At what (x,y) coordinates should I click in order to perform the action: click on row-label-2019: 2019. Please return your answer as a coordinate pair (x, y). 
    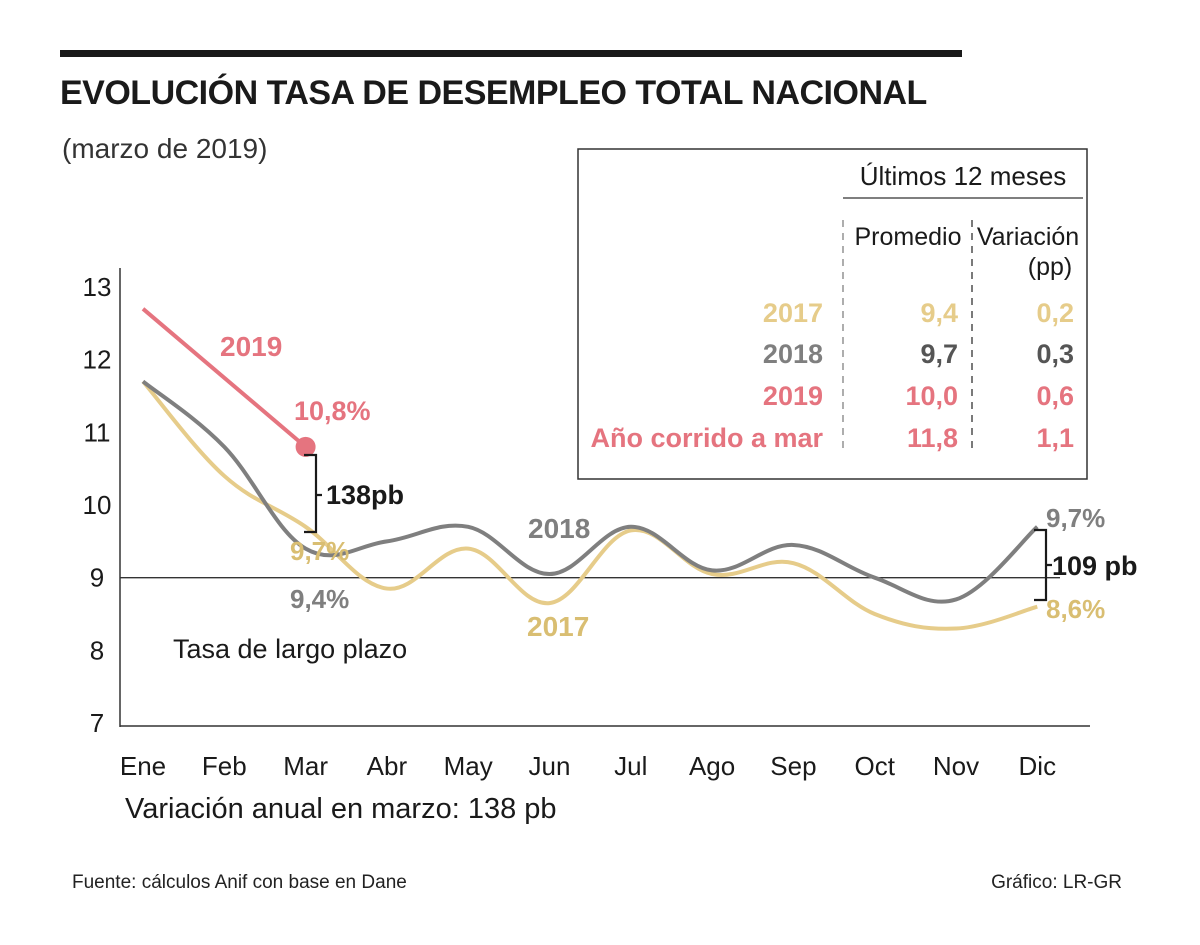
    Looking at the image, I should click on (793, 396).